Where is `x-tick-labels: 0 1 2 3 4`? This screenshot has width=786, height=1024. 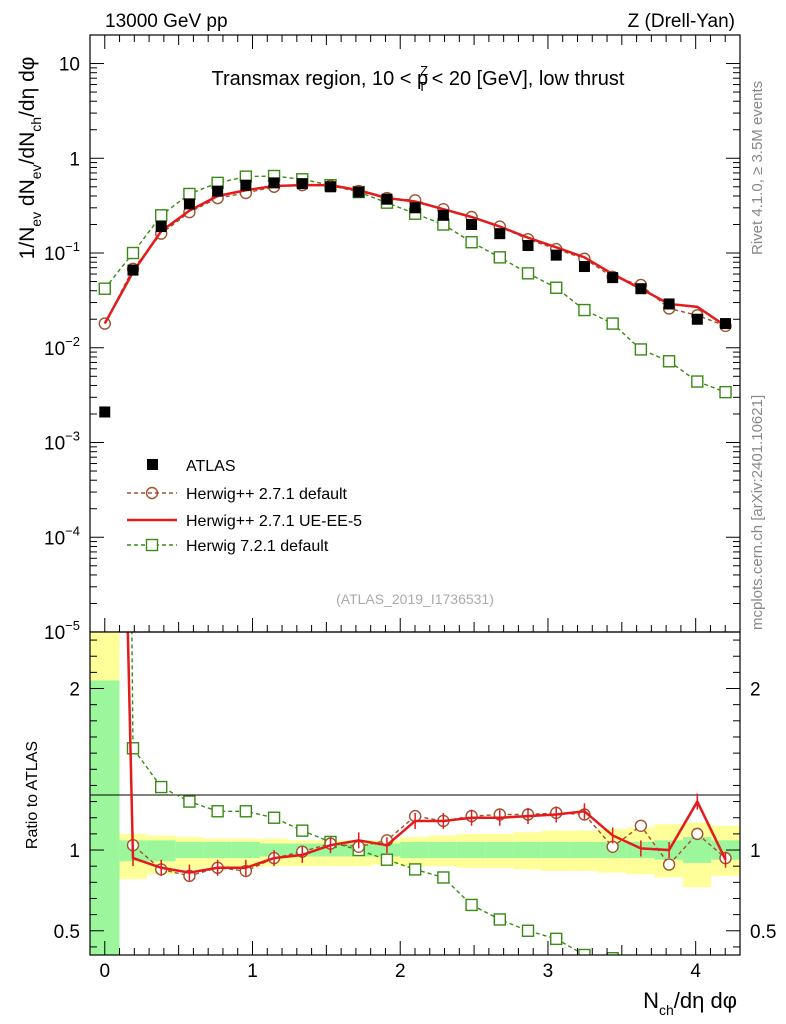 x-tick-labels: 0 1 2 3 4 is located at coordinates (400, 971).